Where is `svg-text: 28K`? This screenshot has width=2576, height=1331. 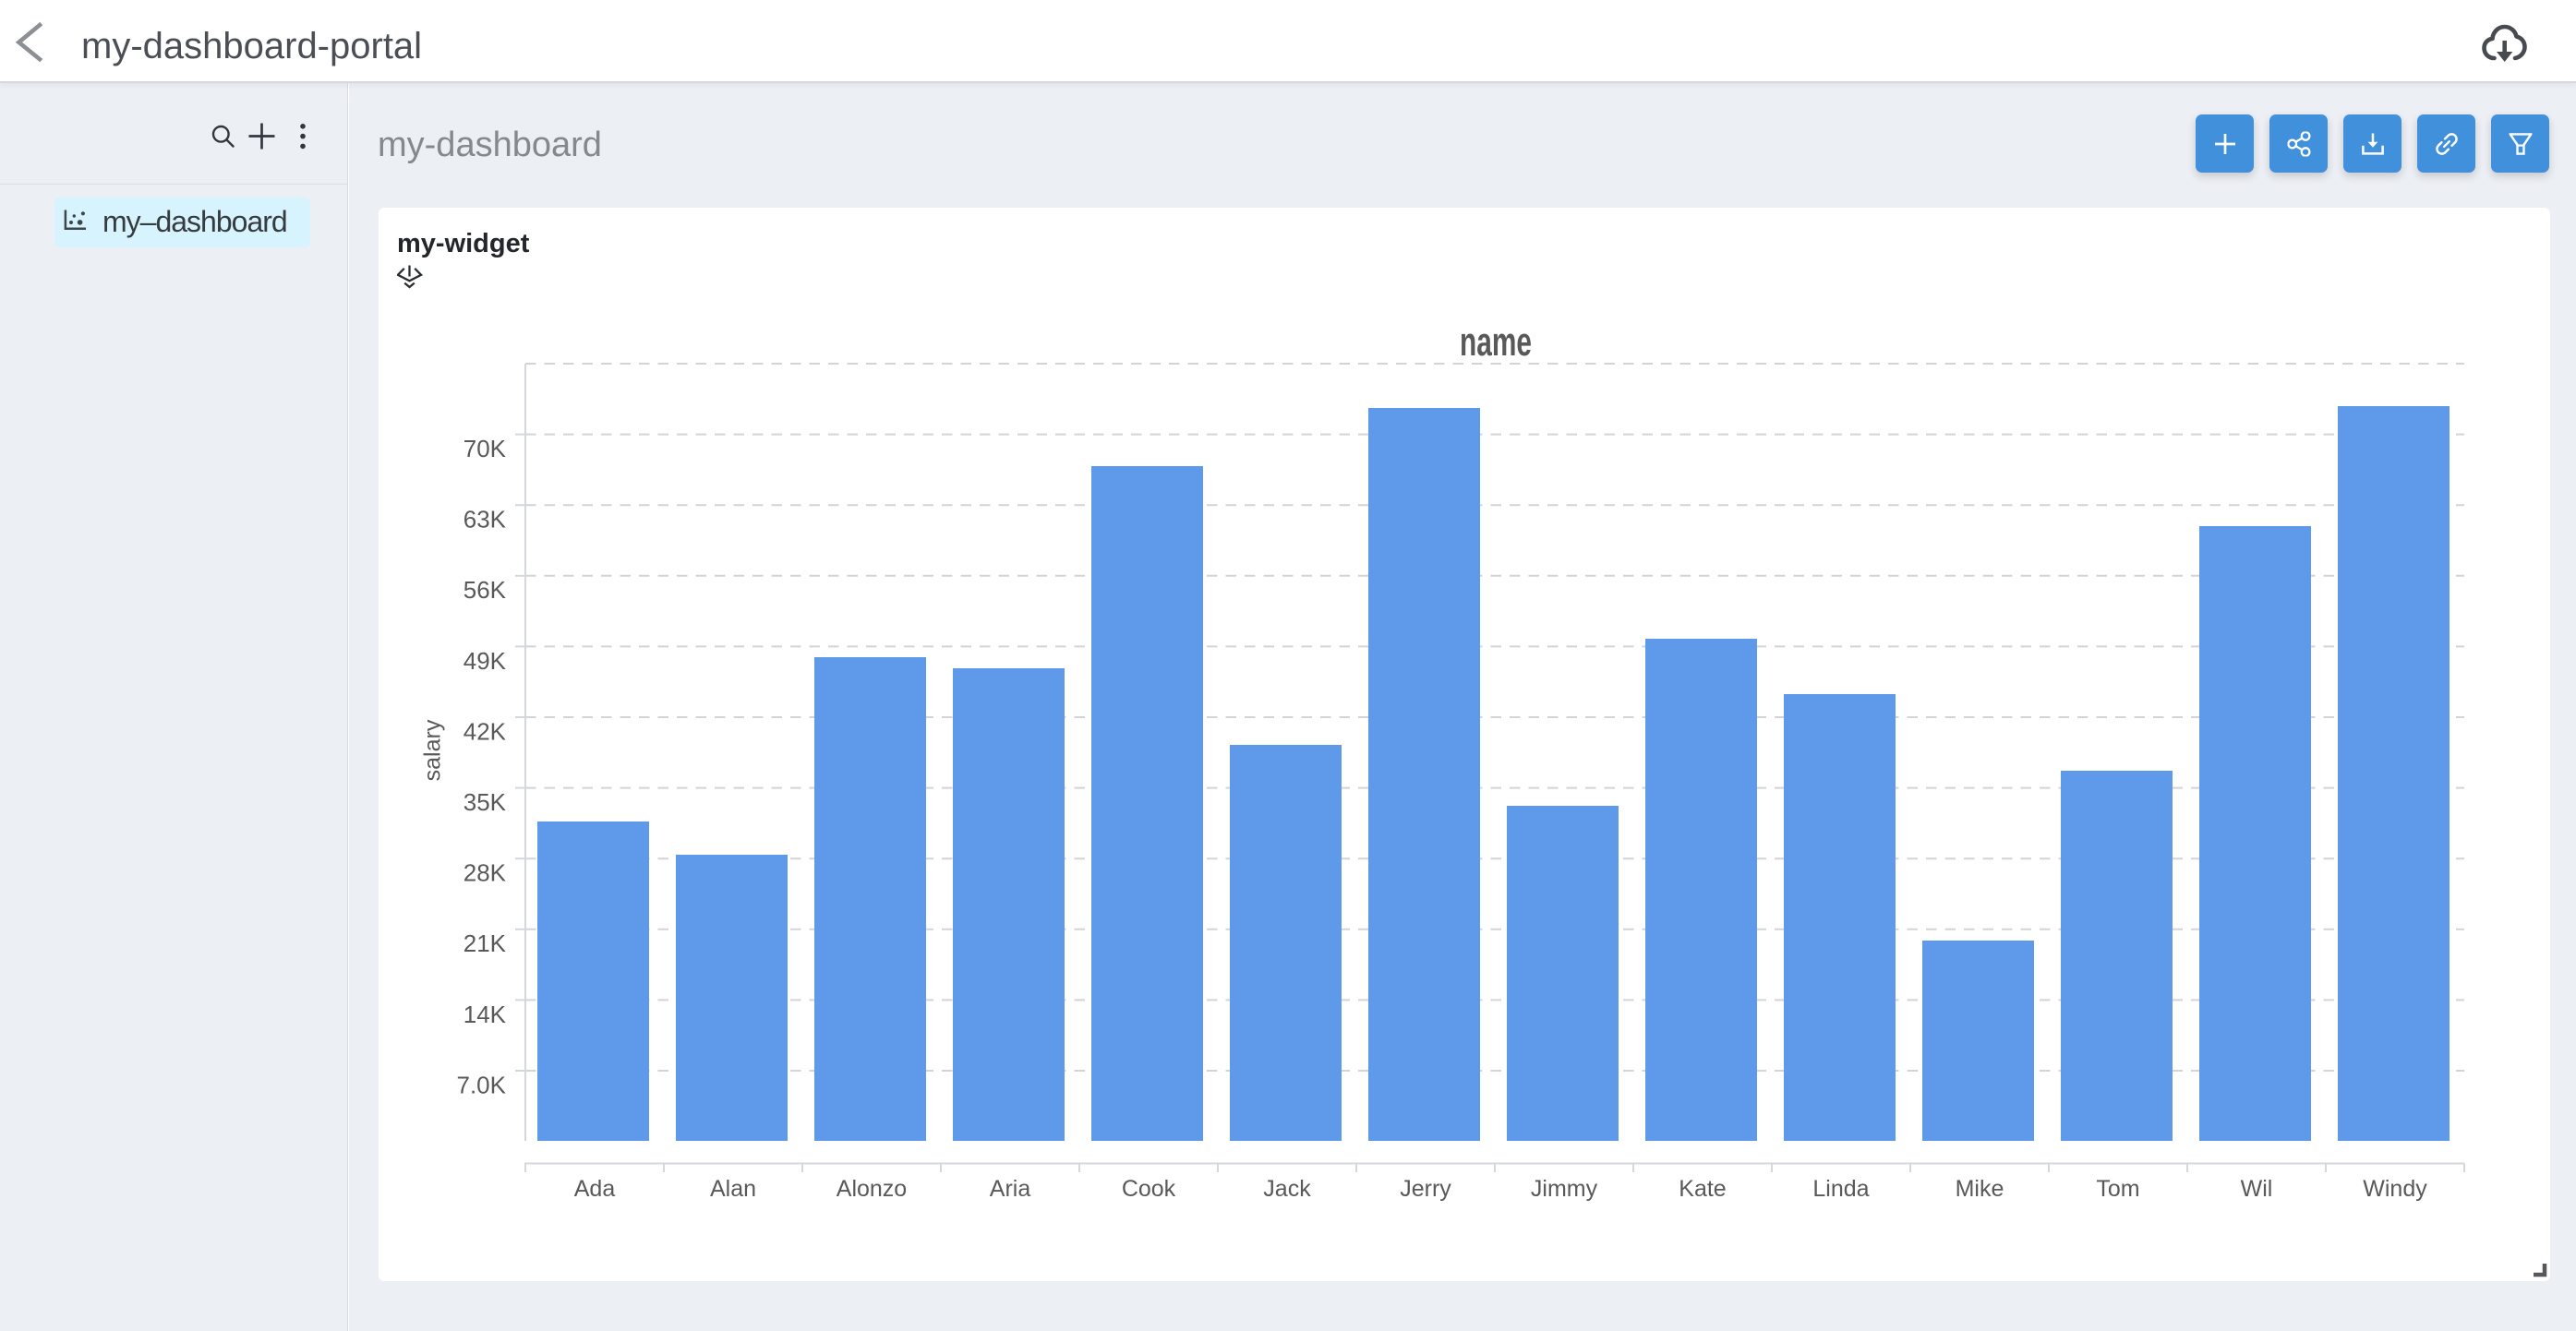
svg-text: 28K is located at coordinates (485, 873).